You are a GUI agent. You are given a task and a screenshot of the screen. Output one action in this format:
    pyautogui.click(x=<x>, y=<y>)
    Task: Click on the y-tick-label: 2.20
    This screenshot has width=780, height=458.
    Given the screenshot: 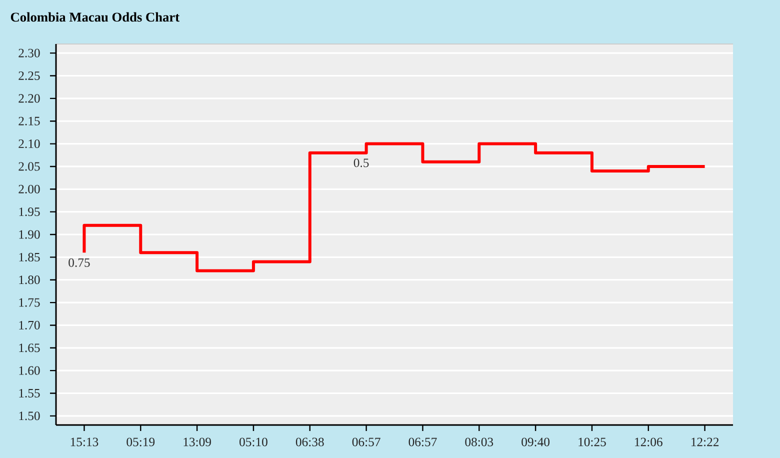 What is the action you would take?
    pyautogui.click(x=29, y=98)
    